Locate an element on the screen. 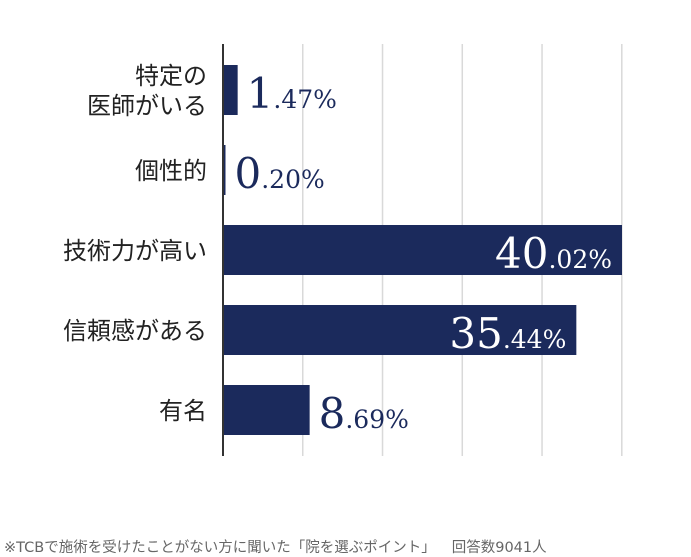  category-label: 信頼感がある is located at coordinates (135, 331).